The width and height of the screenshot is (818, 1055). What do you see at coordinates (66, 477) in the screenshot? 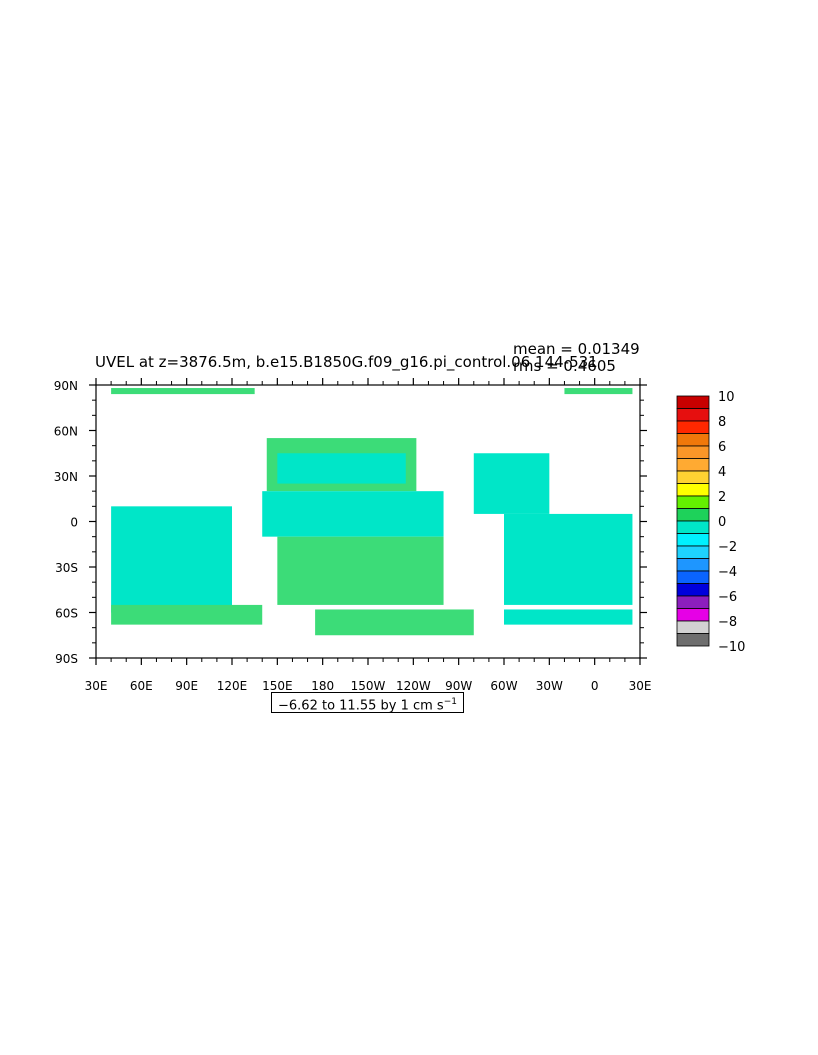
I see `y-tick-label: 30N` at bounding box center [66, 477].